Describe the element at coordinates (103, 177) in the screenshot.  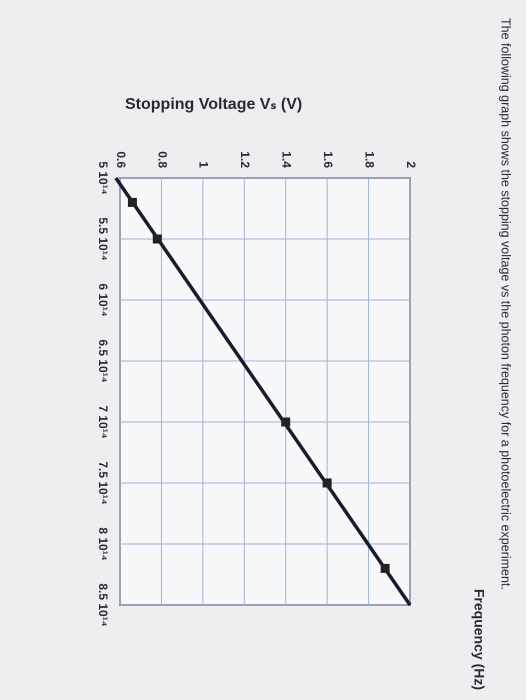
I see `x-tick-label: 5 10¹⁴` at that location.